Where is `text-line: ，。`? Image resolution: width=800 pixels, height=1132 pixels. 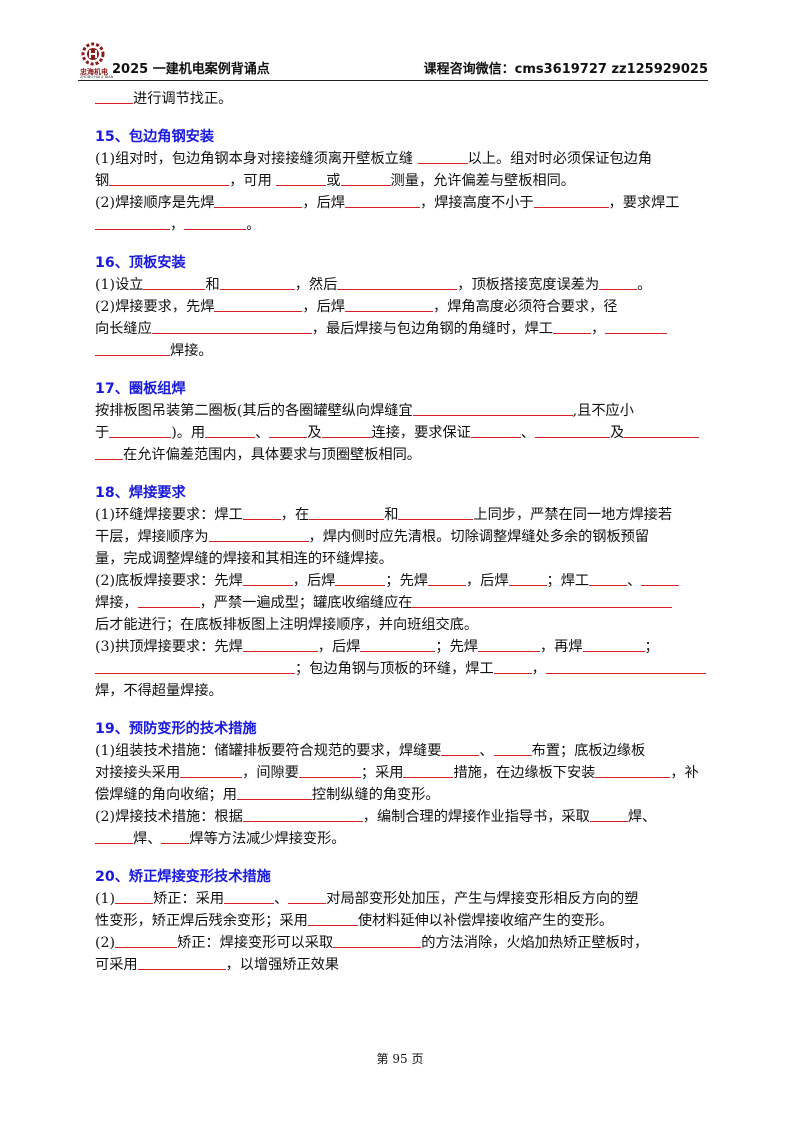
text-line: ，。 is located at coordinates (401, 225).